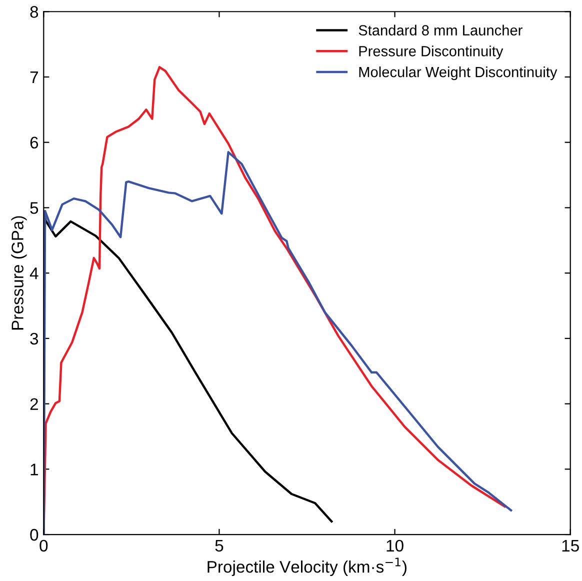 This screenshot has width=582, height=581. I want to click on y-tick-label: 0, so click(34, 534).